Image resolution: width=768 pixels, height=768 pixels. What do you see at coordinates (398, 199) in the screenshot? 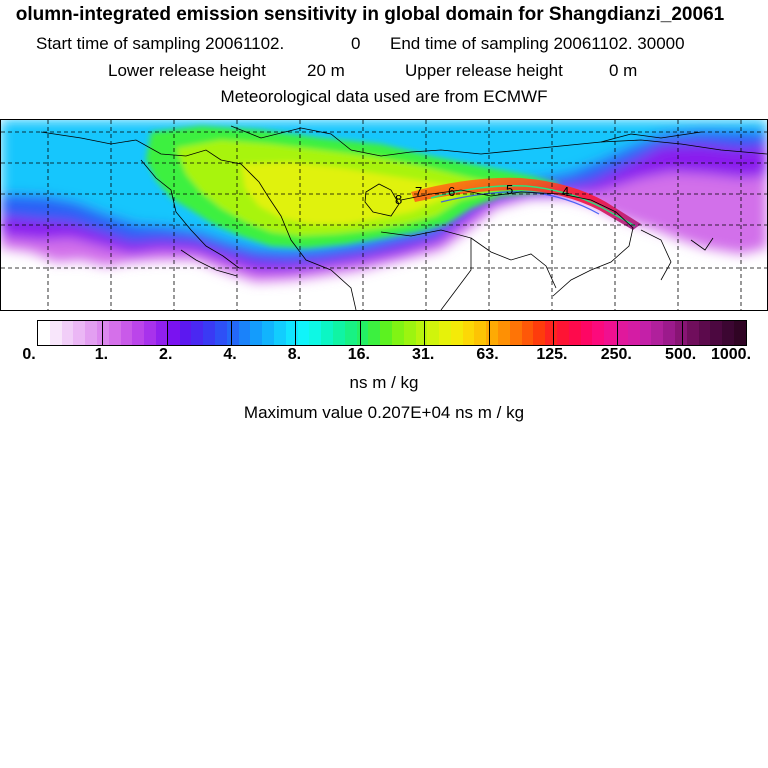
I see `trajectory-label: 8` at bounding box center [398, 199].